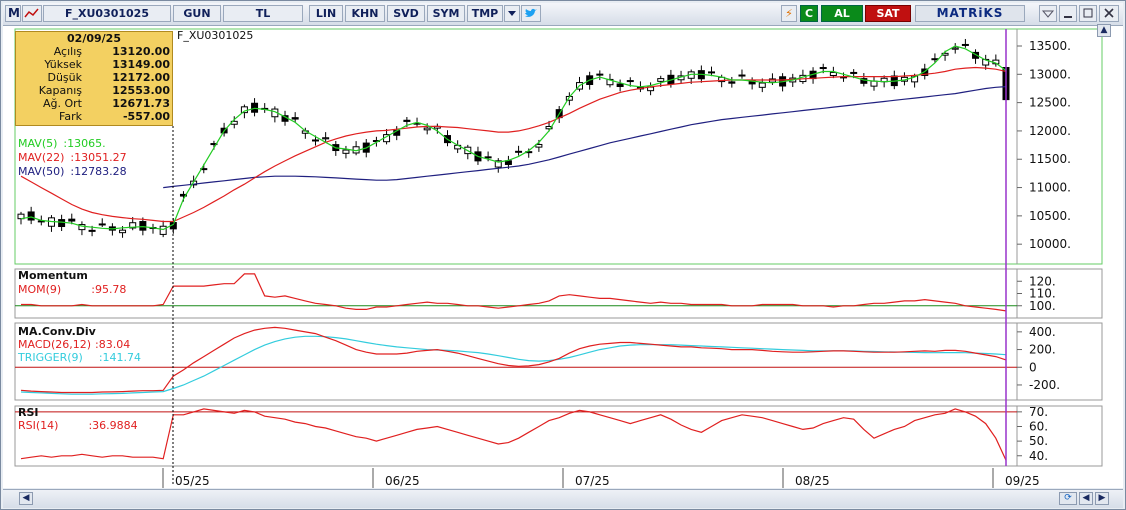 Image resolution: width=1126 pixels, height=510 pixels. I want to click on dropdown-icon, so click(512, 13).